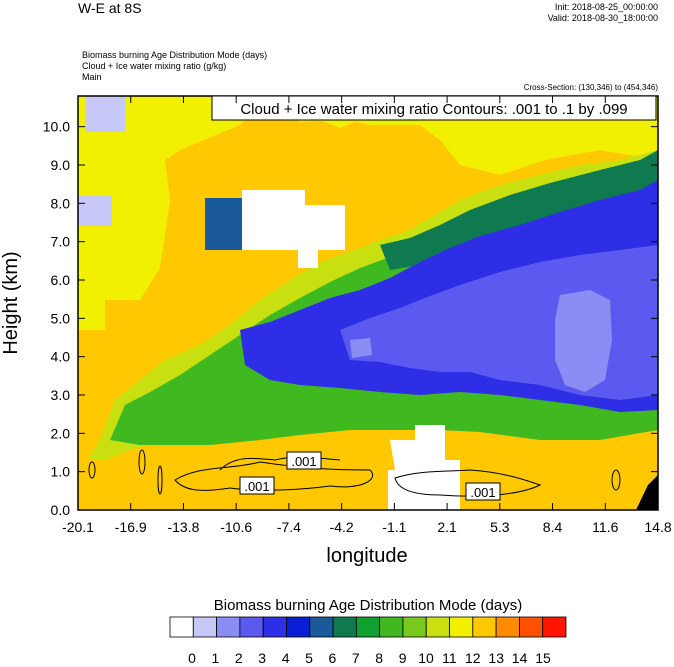  What do you see at coordinates (520, 658) in the screenshot?
I see `colorbar-label: 14` at bounding box center [520, 658].